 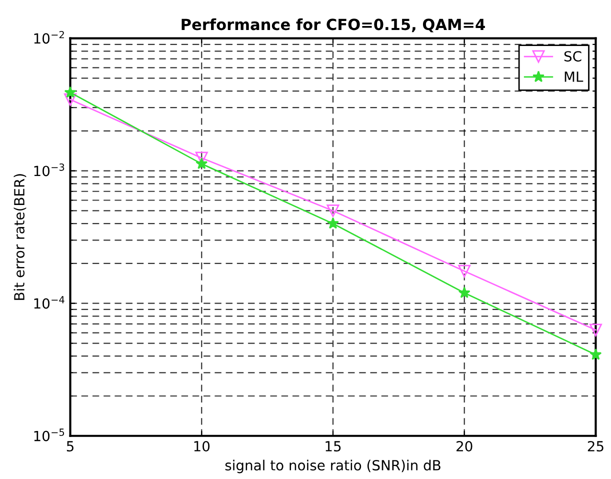 I want to click on y-tick-label: 10$^{−4}$, so click(x=49, y=302).